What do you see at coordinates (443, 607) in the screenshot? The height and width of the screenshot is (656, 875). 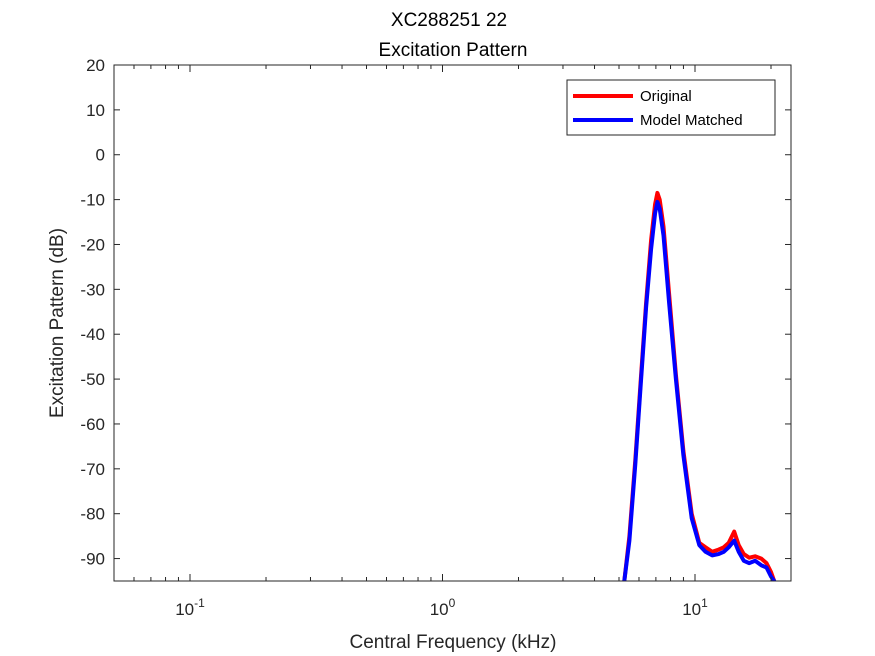 I see `x-tick-label: 10⁰` at bounding box center [443, 607].